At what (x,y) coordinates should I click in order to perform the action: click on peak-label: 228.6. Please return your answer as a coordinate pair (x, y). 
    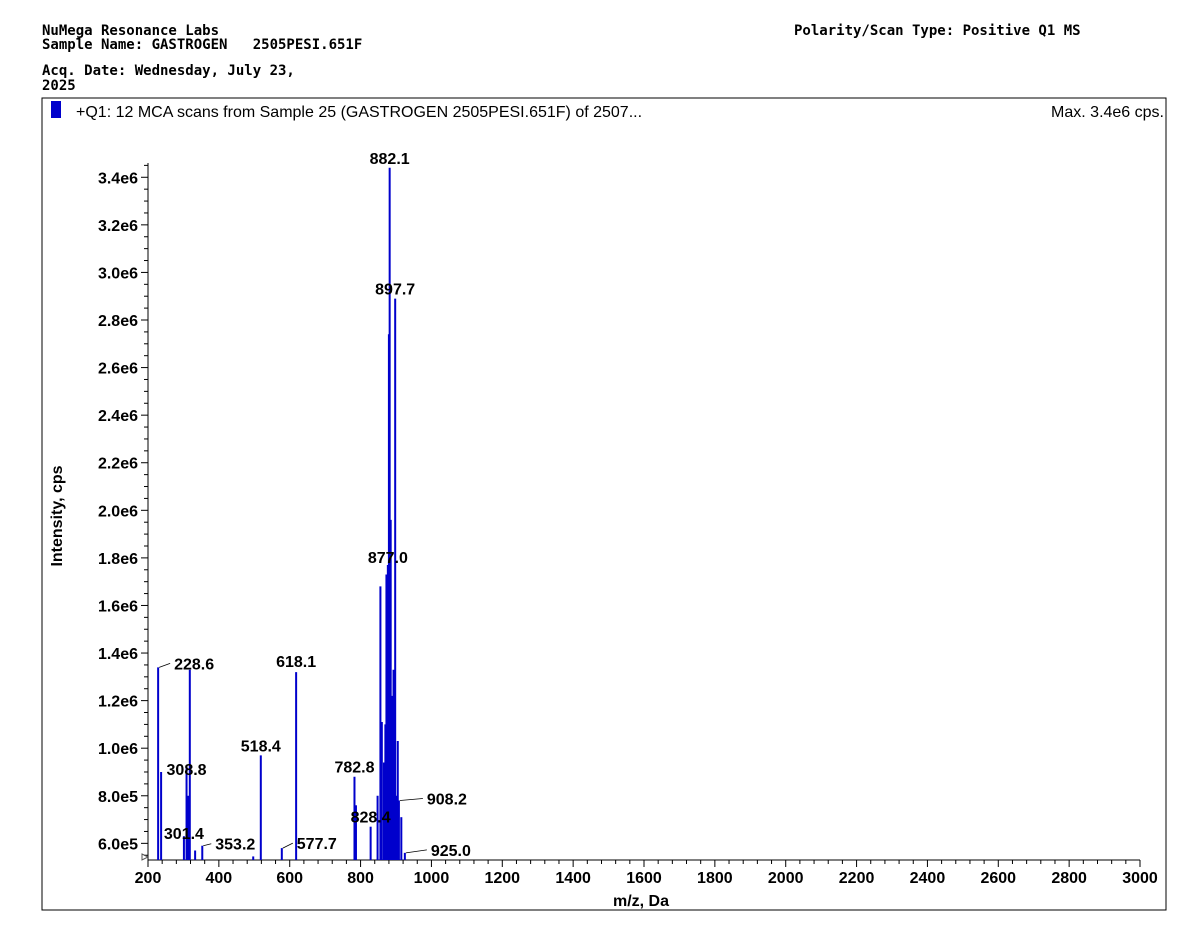
    Looking at the image, I should click on (194, 664).